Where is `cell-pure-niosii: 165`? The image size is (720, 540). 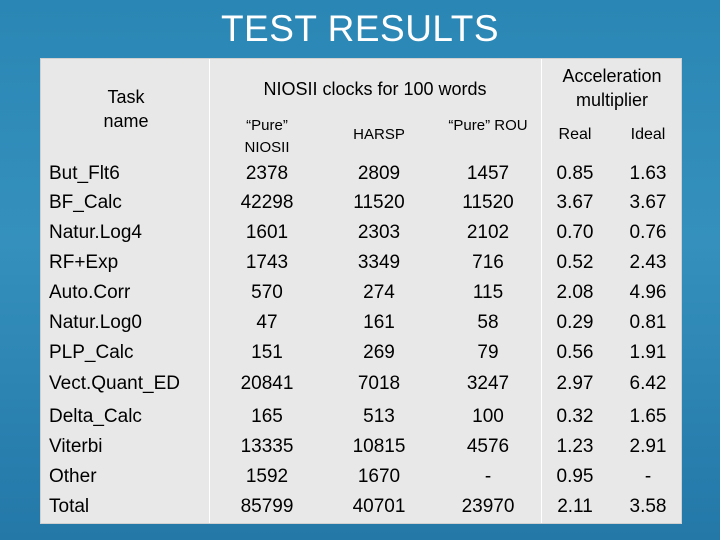 cell-pure-niosii: 165 is located at coordinates (267, 416).